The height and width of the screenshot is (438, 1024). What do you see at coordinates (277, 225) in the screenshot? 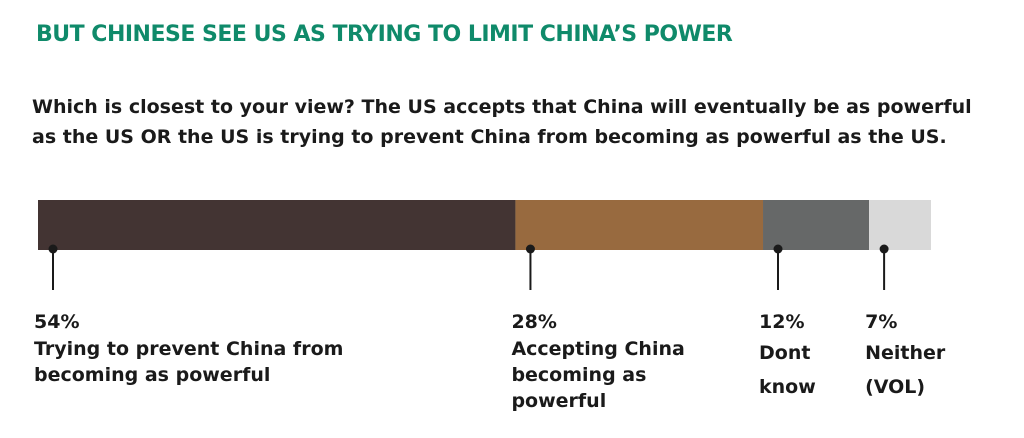
I see `bar-segment-trying-to-prevent` at bounding box center [277, 225].